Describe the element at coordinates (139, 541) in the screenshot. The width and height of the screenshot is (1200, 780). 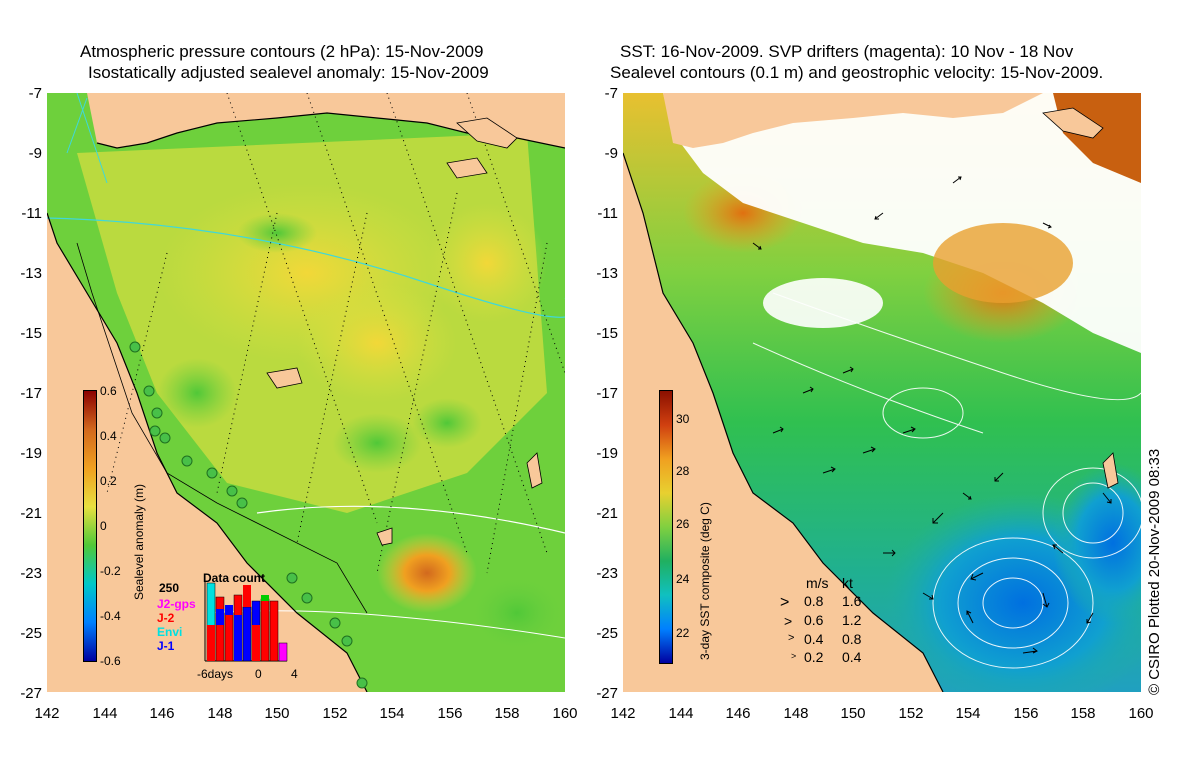
I see `left-colorbar-label: Sealevel anomaly (m)` at that location.